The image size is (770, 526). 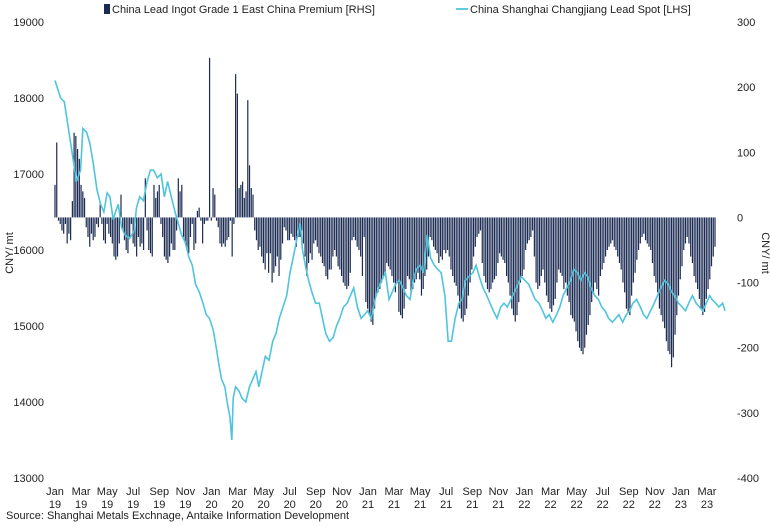 I want to click on x-tick-label: Sep, so click(x=629, y=492).